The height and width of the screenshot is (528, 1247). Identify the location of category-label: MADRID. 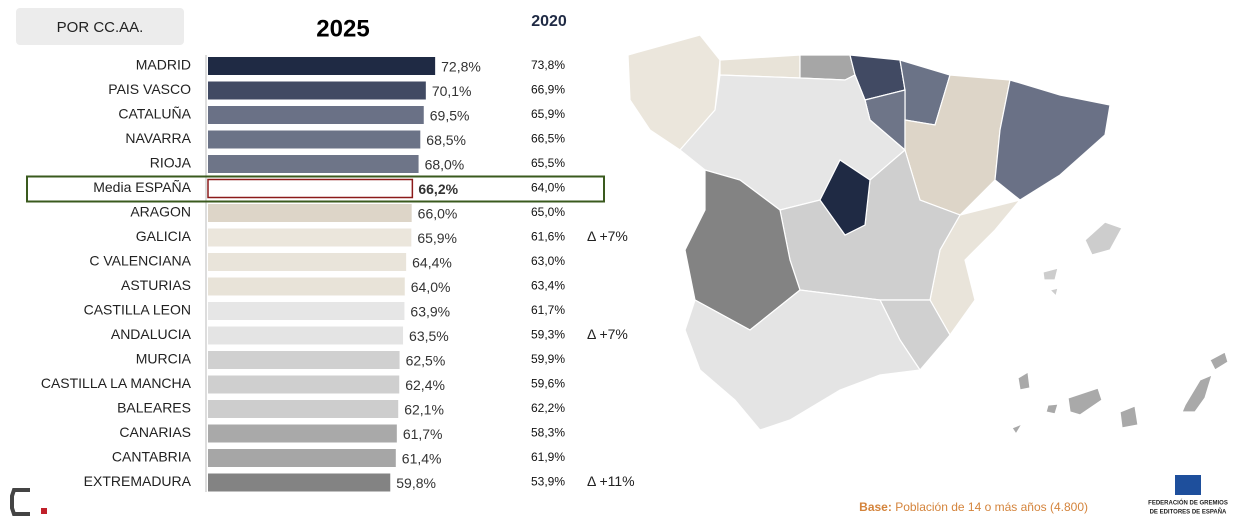
(163, 65).